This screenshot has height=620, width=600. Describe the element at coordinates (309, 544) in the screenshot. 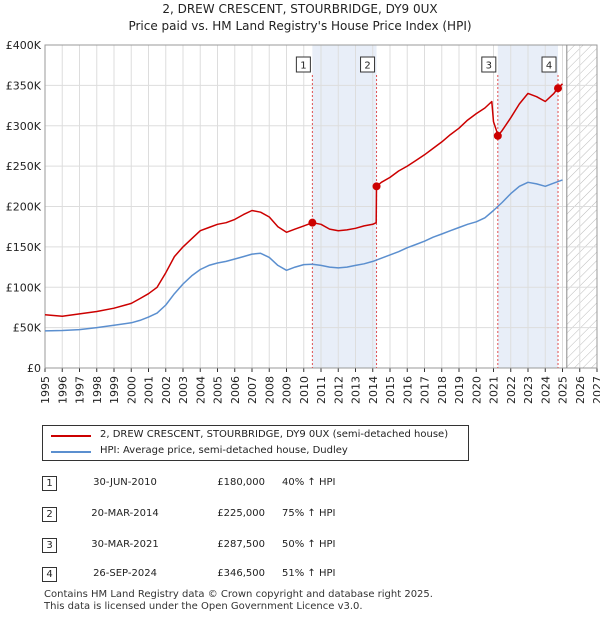

I see `sale-hpi: 50% ↑ HPI` at that location.